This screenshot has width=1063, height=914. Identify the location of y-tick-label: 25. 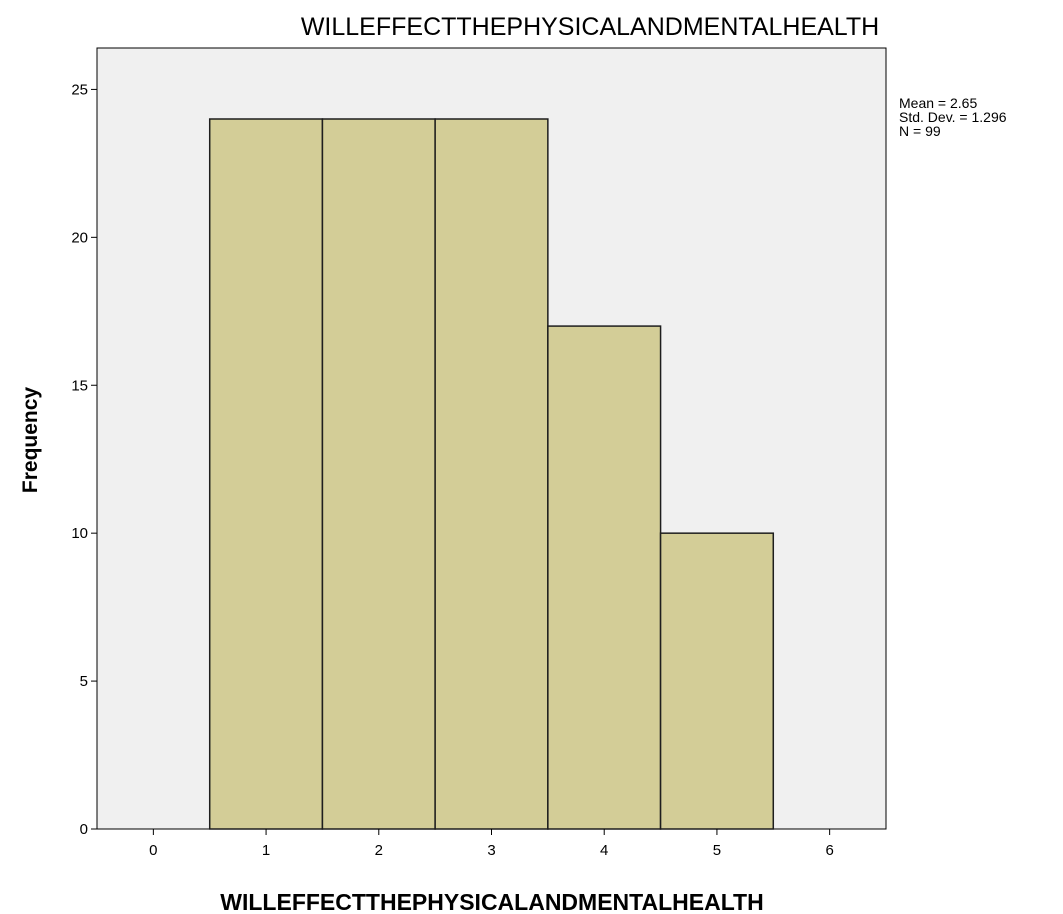
(79, 89).